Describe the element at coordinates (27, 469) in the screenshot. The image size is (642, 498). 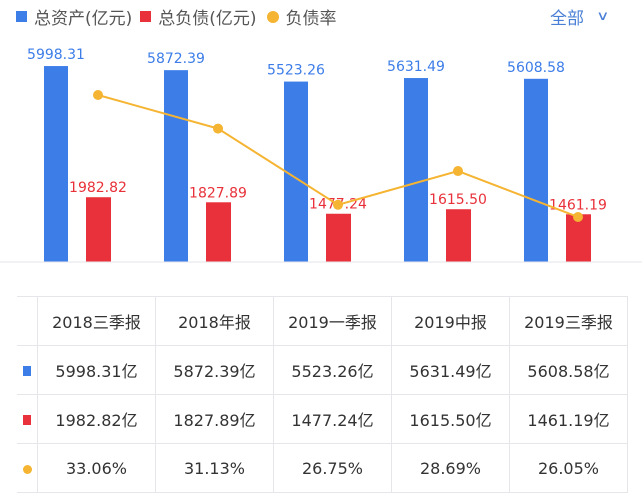
I see `ratio-dot-icon` at that location.